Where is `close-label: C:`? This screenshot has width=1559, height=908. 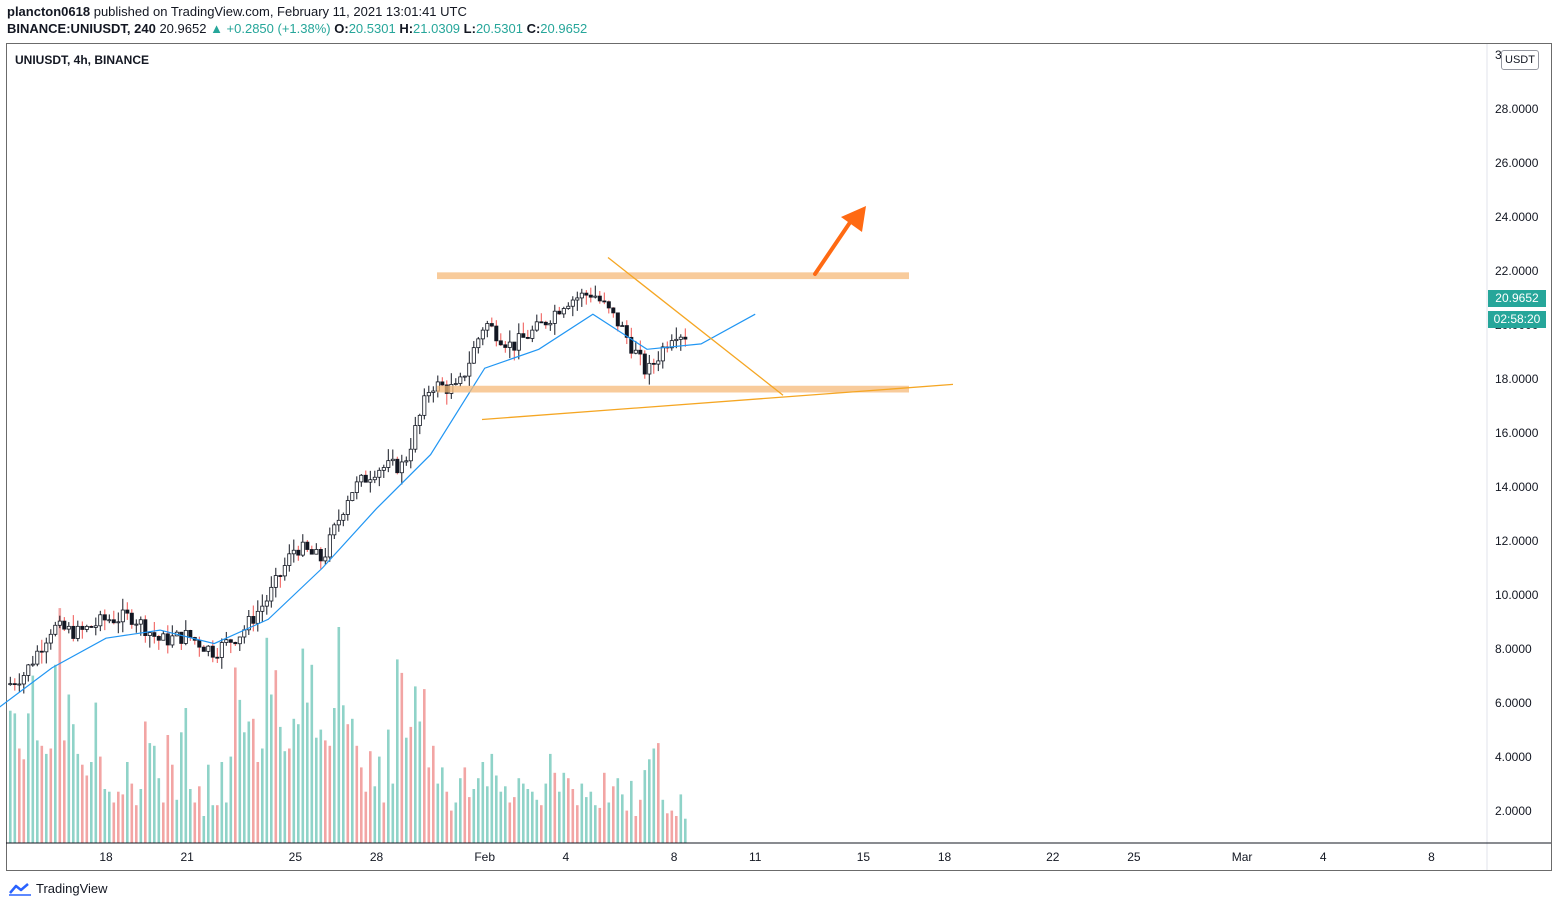
close-label: C: is located at coordinates (533, 28).